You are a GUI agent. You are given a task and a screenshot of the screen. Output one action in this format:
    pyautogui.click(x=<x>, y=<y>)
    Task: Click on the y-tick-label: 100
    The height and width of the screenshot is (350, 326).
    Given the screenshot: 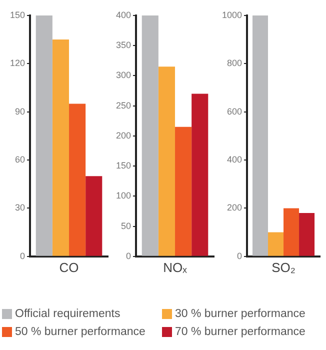 What is the action you would take?
    pyautogui.click(x=124, y=195)
    